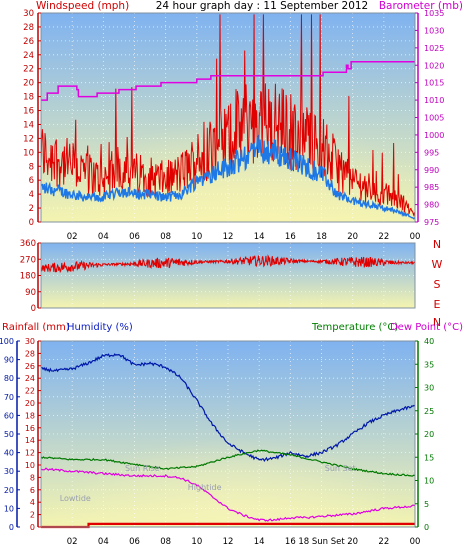 Image resolution: width=467 pixels, height=555 pixels. What do you see at coordinates (431, 205) in the screenshot?
I see `barometer-tick-label: 980` at bounding box center [431, 205].